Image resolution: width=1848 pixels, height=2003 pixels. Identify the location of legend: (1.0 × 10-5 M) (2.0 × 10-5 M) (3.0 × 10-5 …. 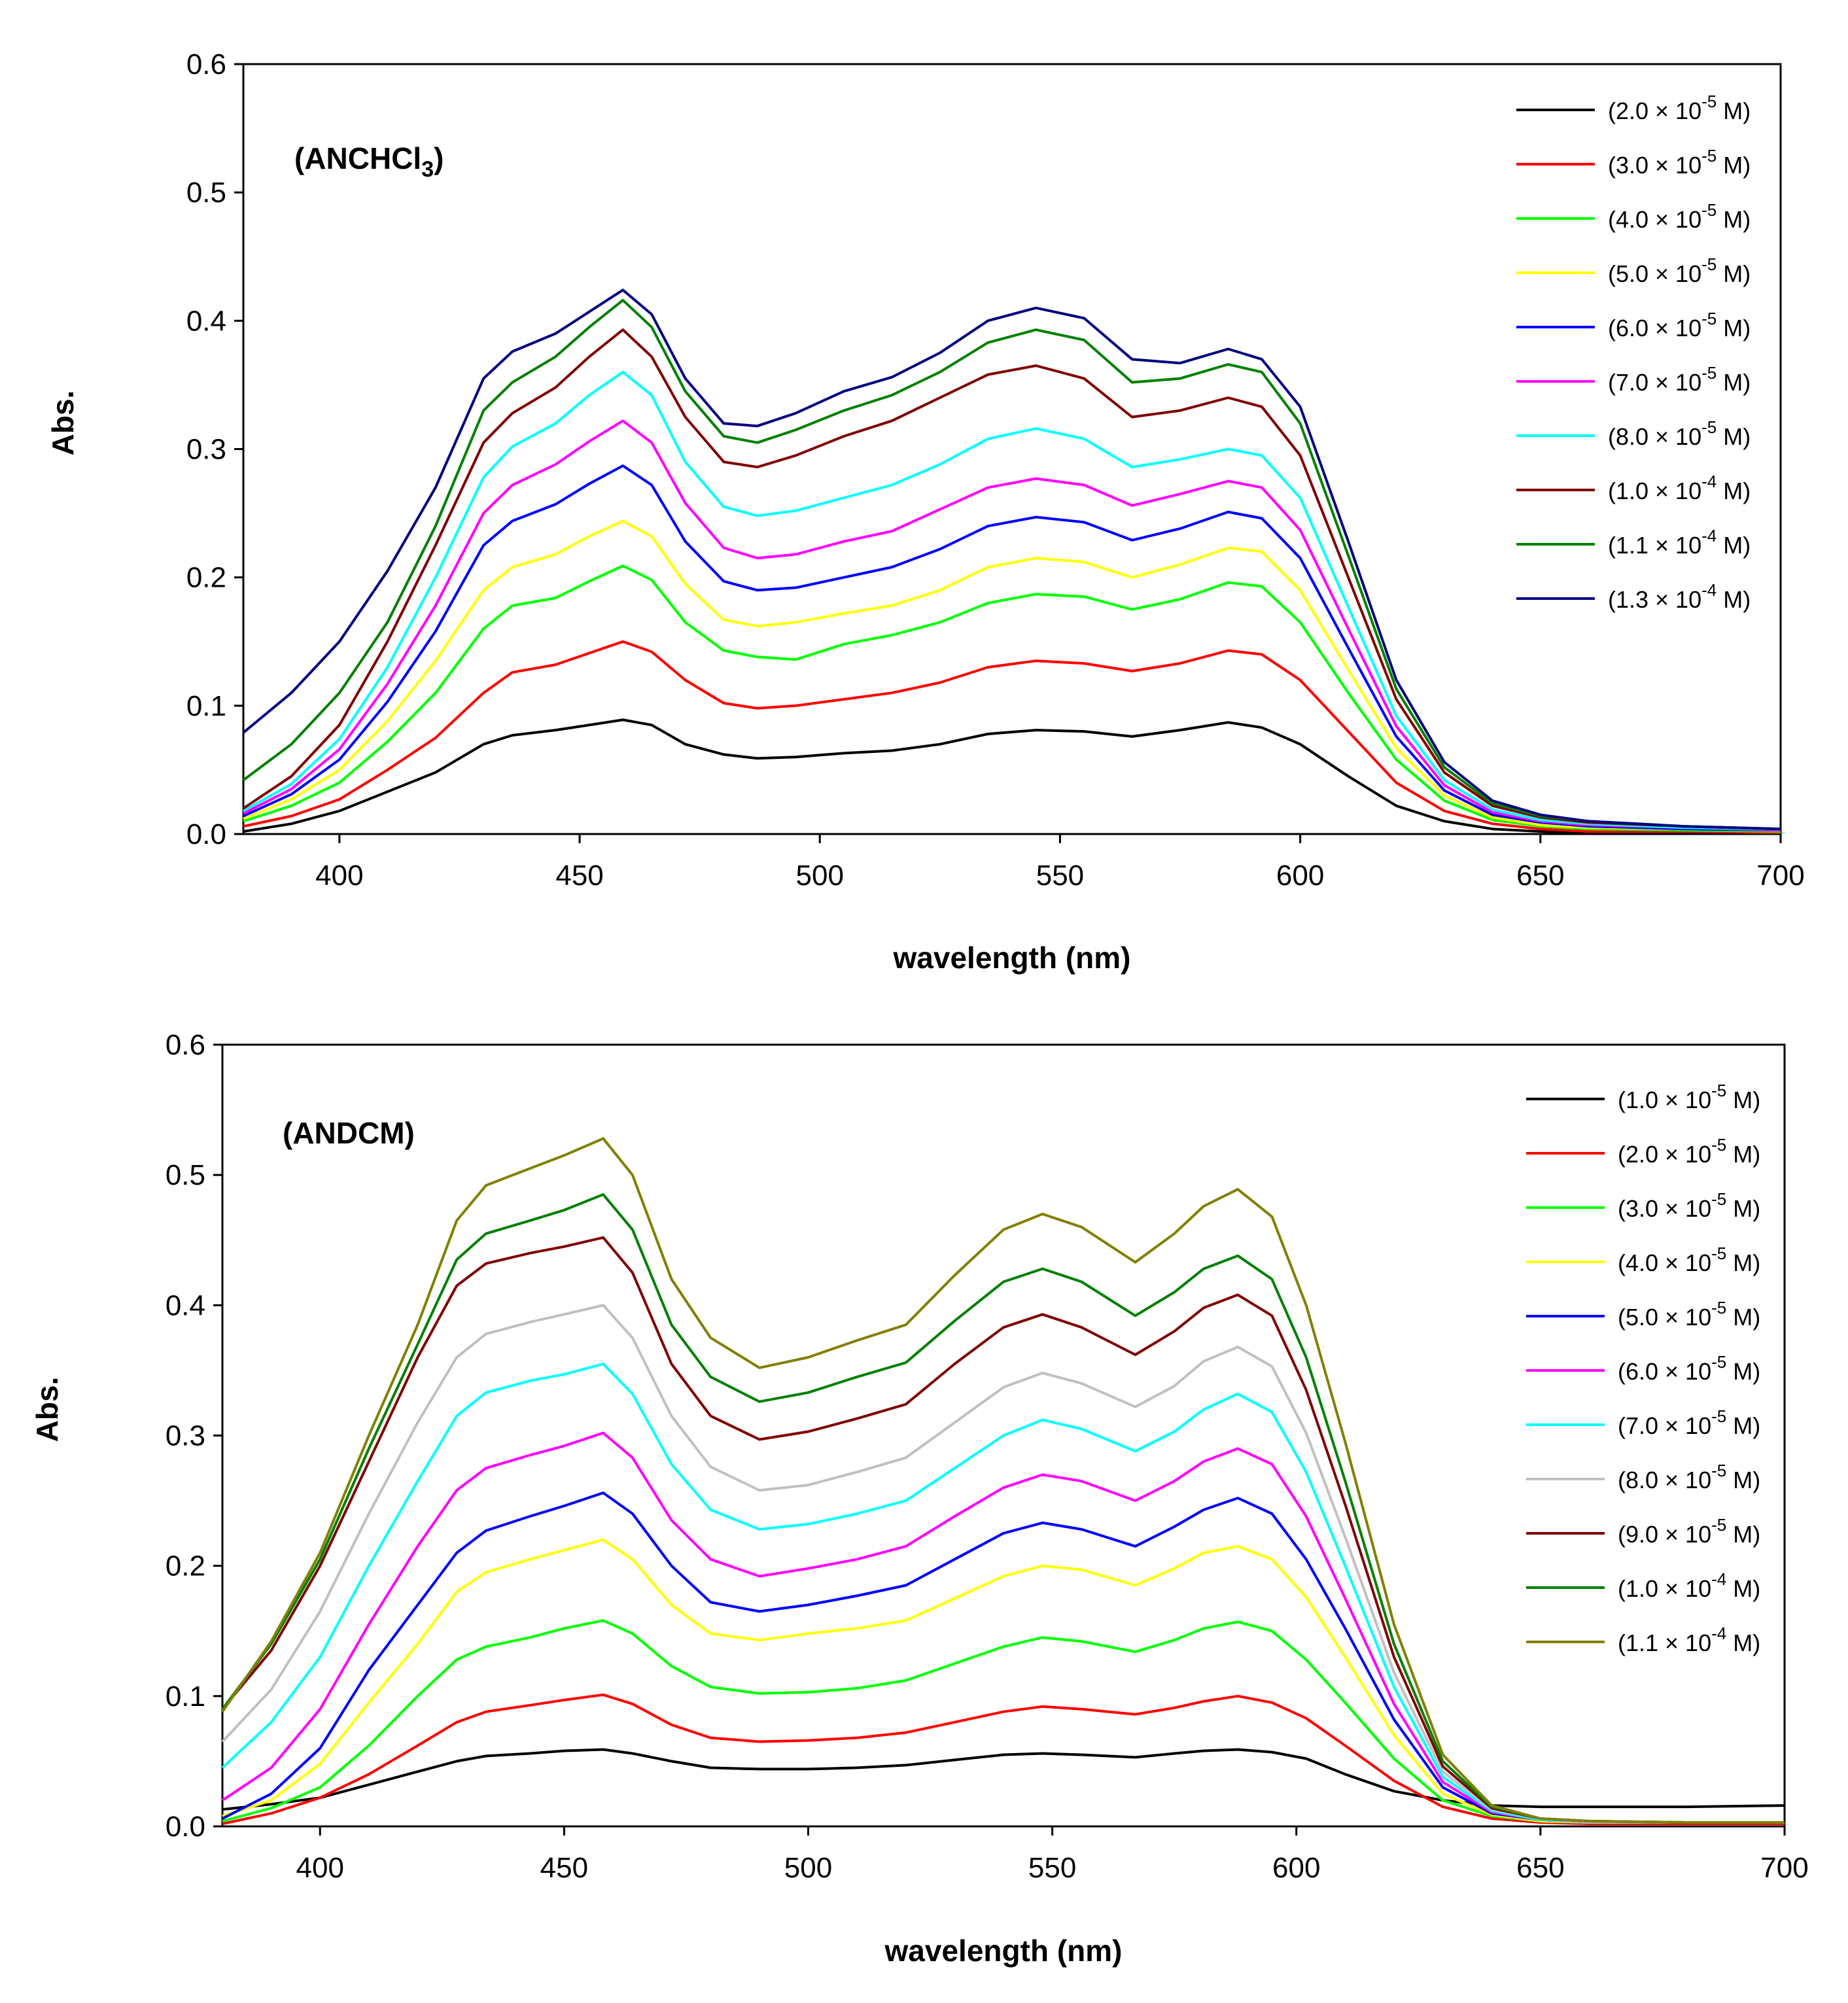
(1643, 1368).